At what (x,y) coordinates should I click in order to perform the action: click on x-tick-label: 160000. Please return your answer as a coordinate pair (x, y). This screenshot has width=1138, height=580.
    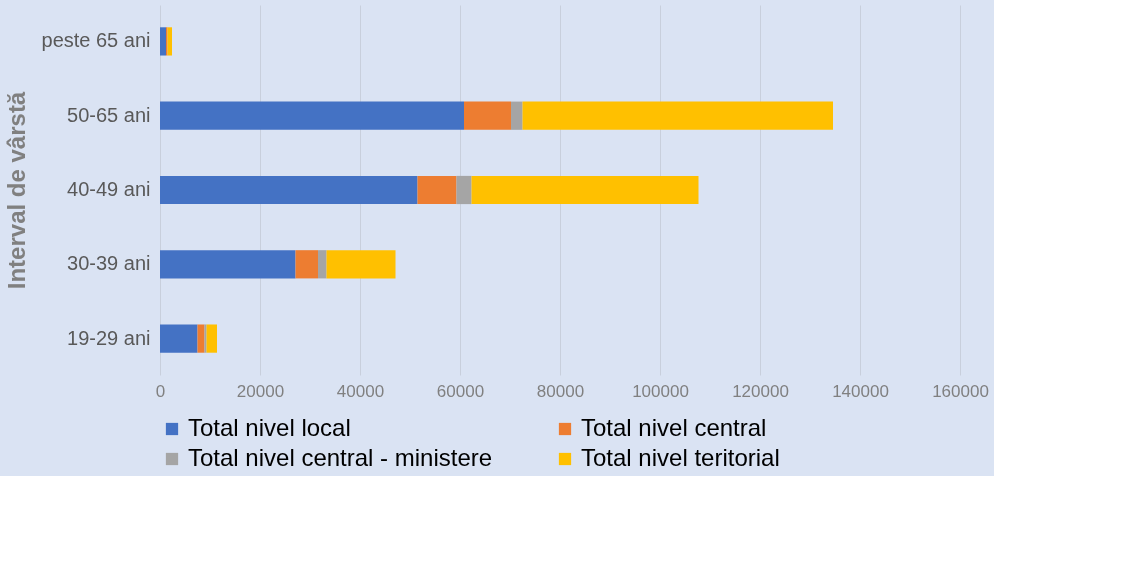
    Looking at the image, I should click on (960, 391).